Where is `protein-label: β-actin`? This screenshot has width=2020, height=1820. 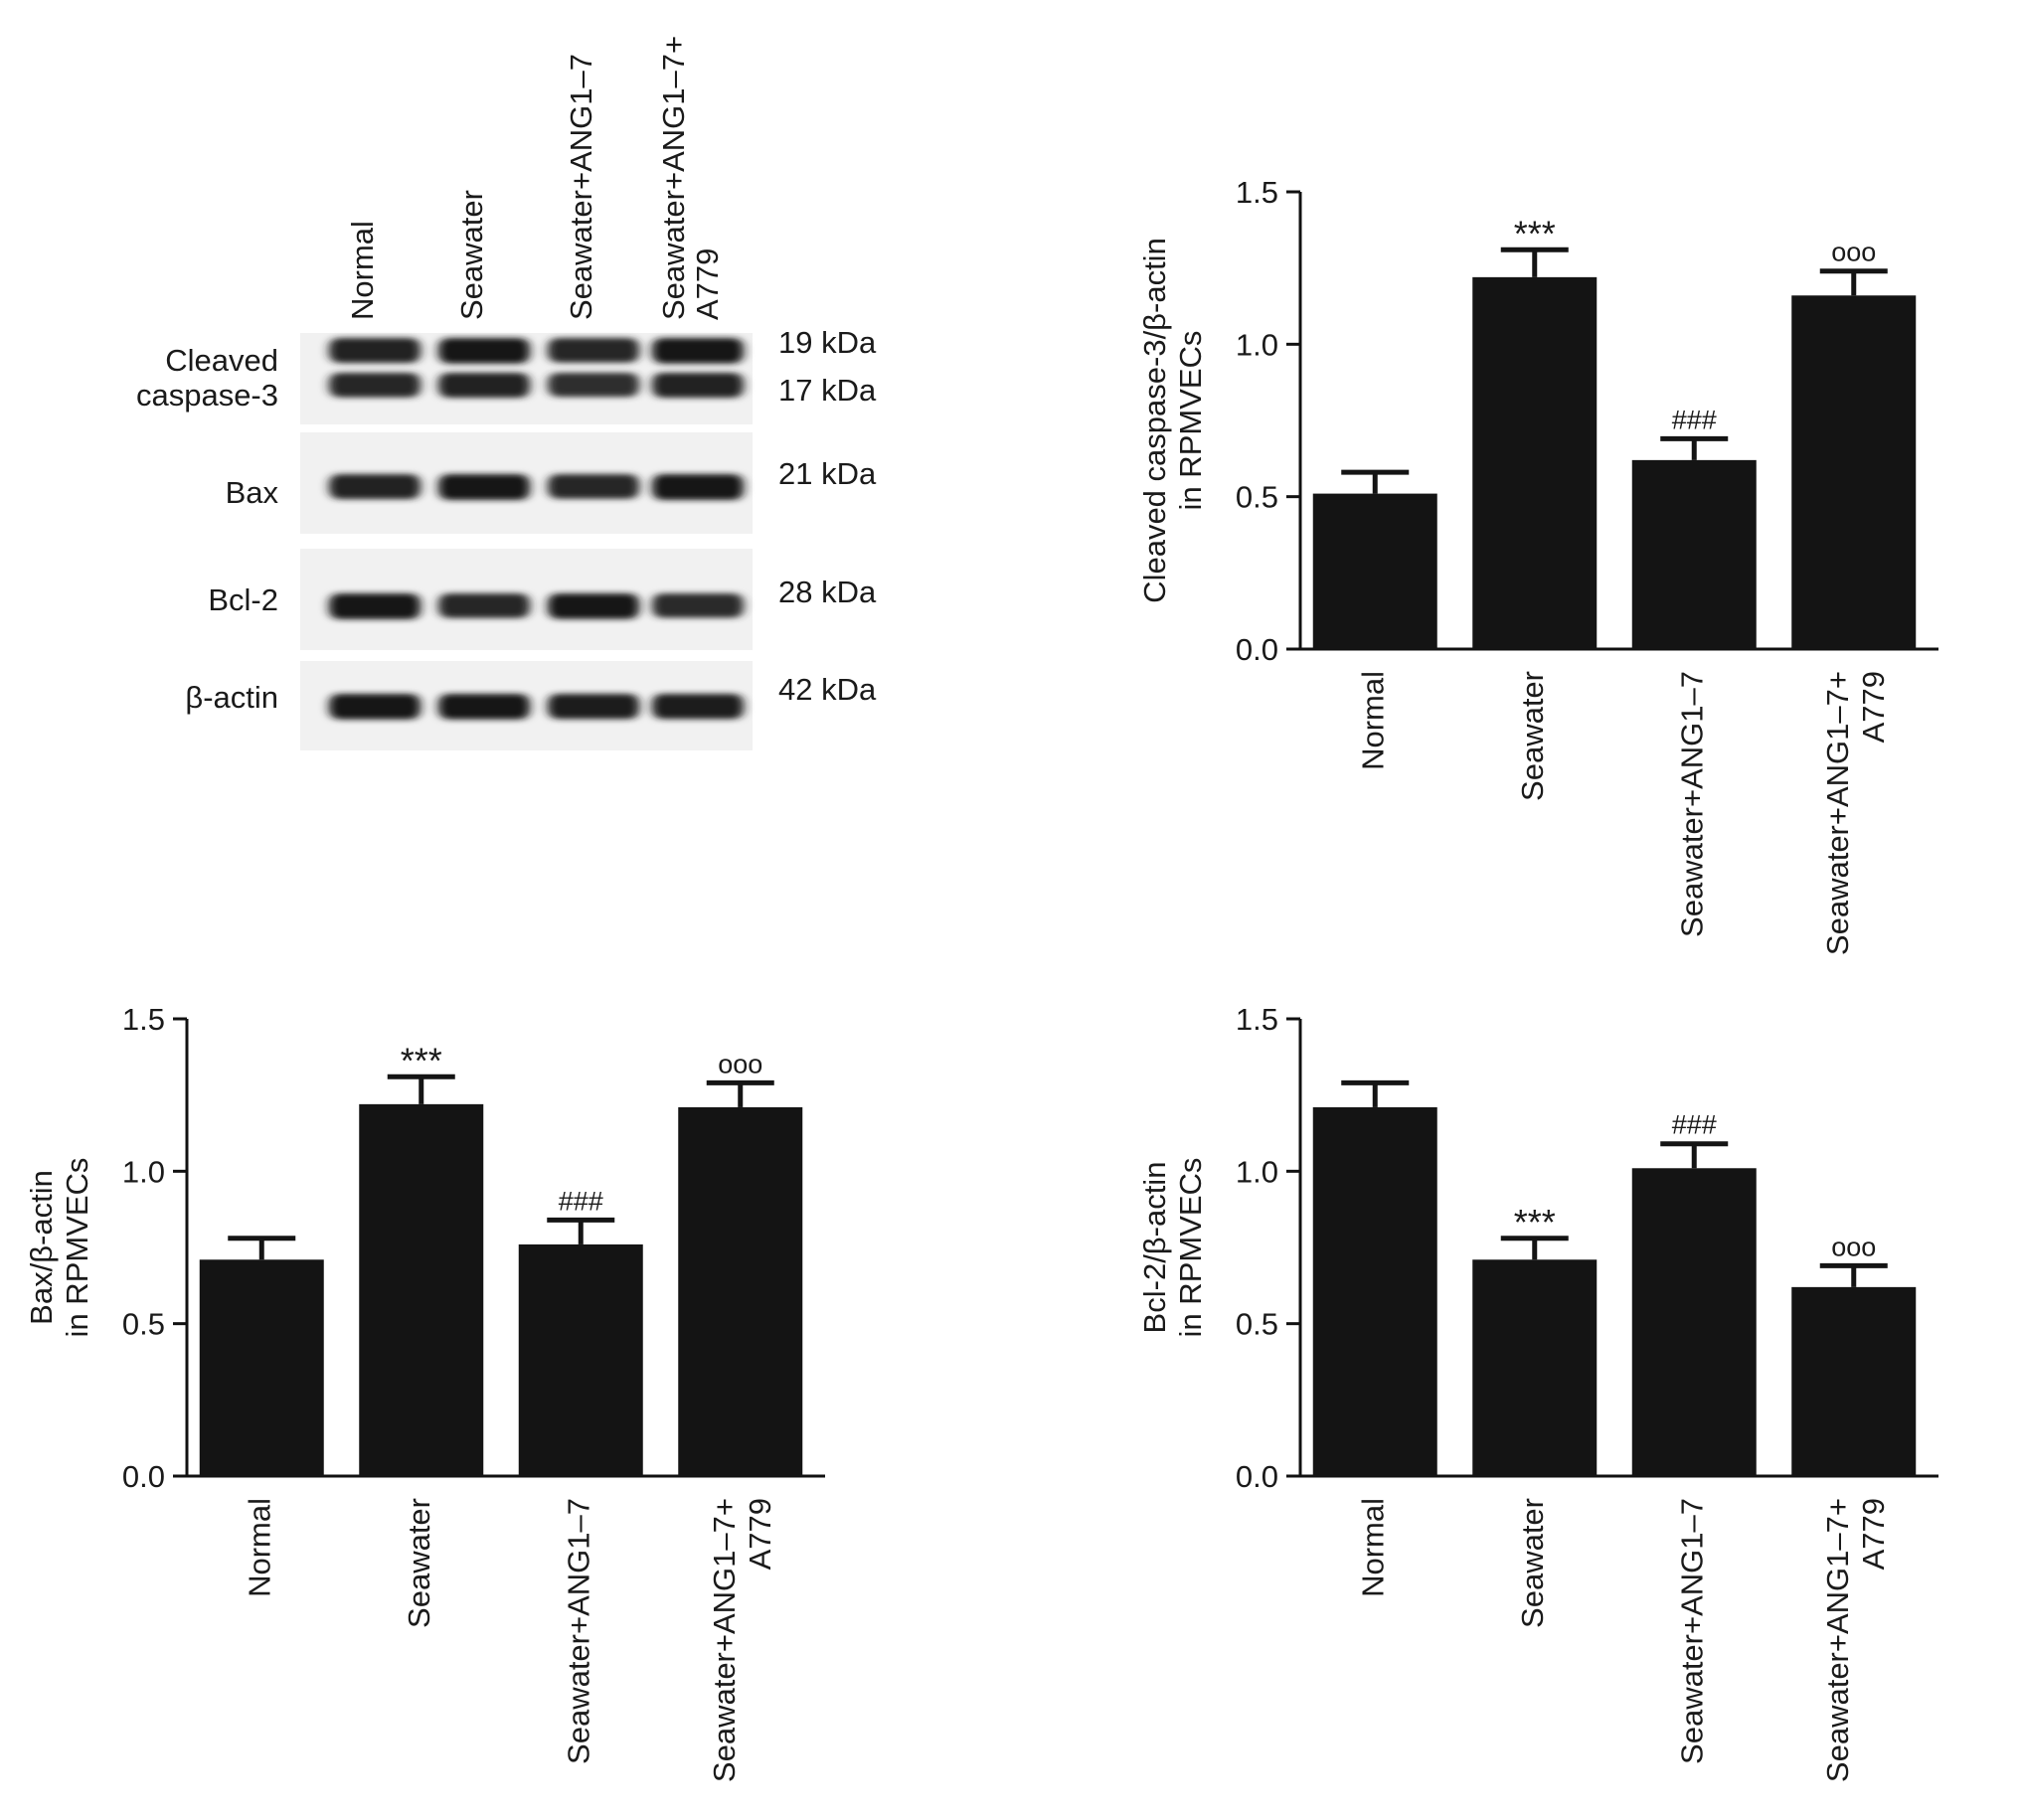 protein-label: β-actin is located at coordinates (231, 697).